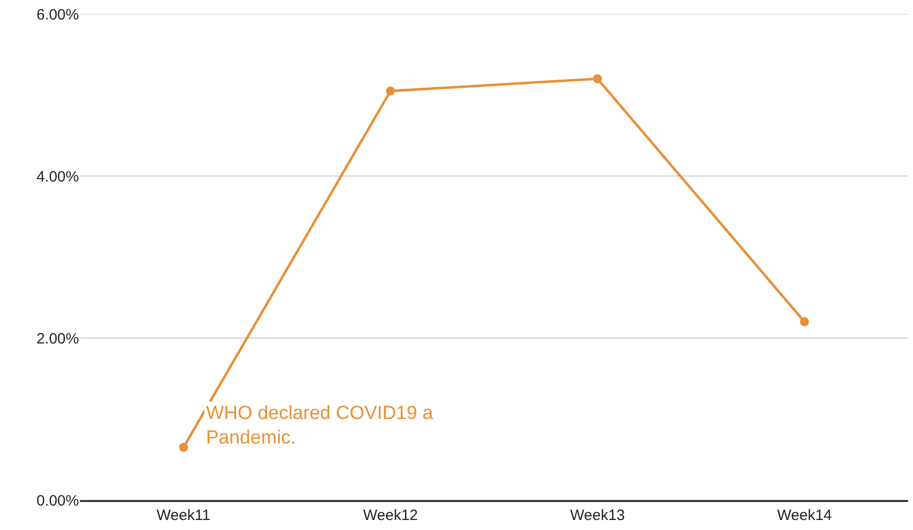 The height and width of the screenshot is (530, 913). Describe the element at coordinates (320, 426) in the screenshot. I see `annotation: WHO declared COVID19 a Pandemic.` at that location.